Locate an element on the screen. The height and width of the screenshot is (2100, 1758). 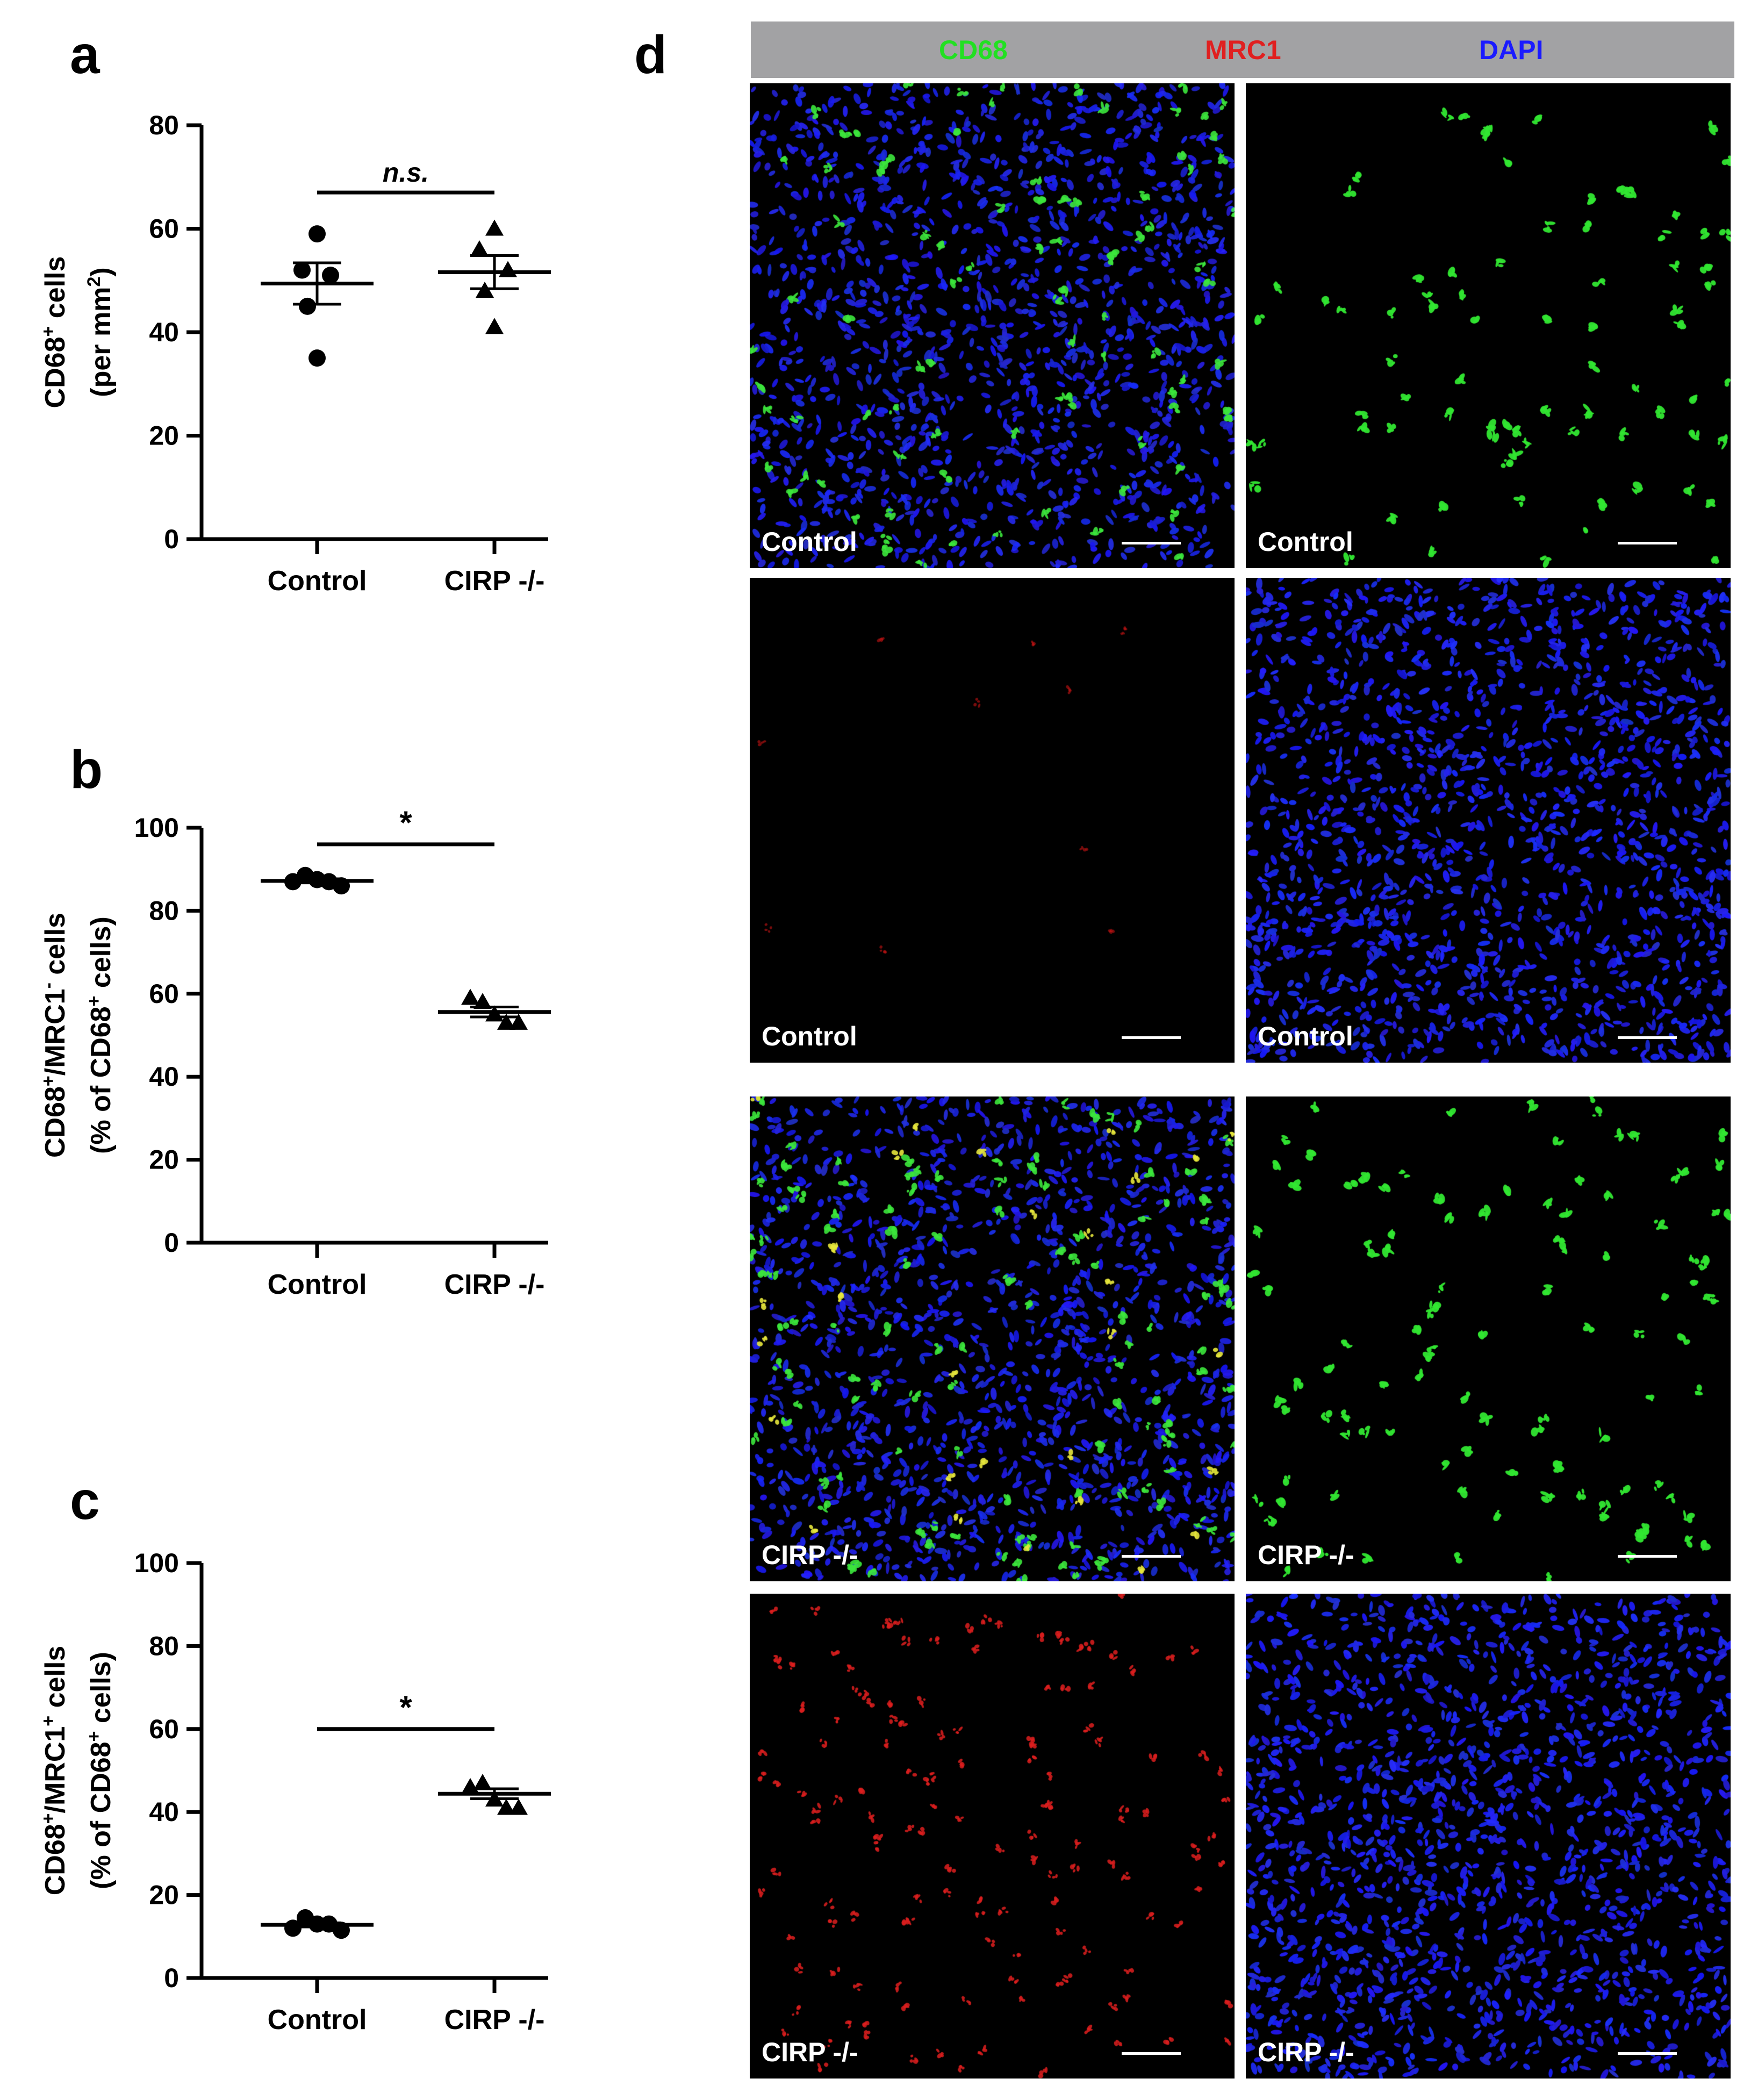
panel-label-d: d is located at coordinates (651, 55).